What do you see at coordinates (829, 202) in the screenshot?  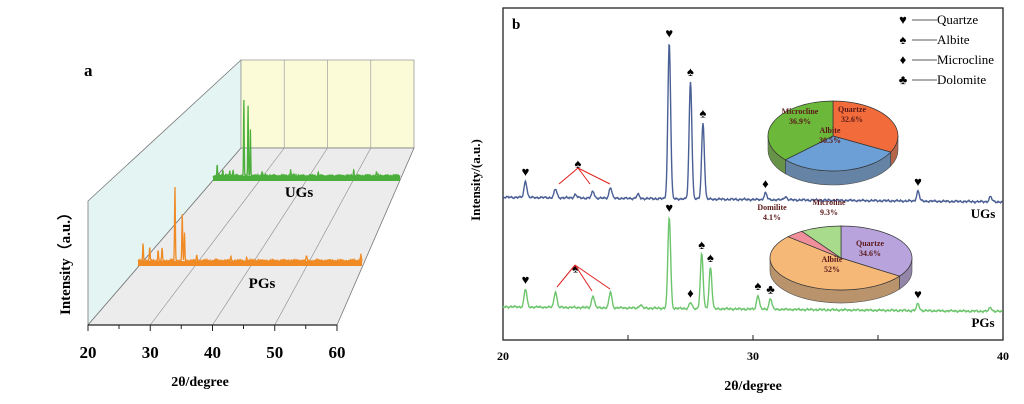 I see `pie-slice-label: Microline` at bounding box center [829, 202].